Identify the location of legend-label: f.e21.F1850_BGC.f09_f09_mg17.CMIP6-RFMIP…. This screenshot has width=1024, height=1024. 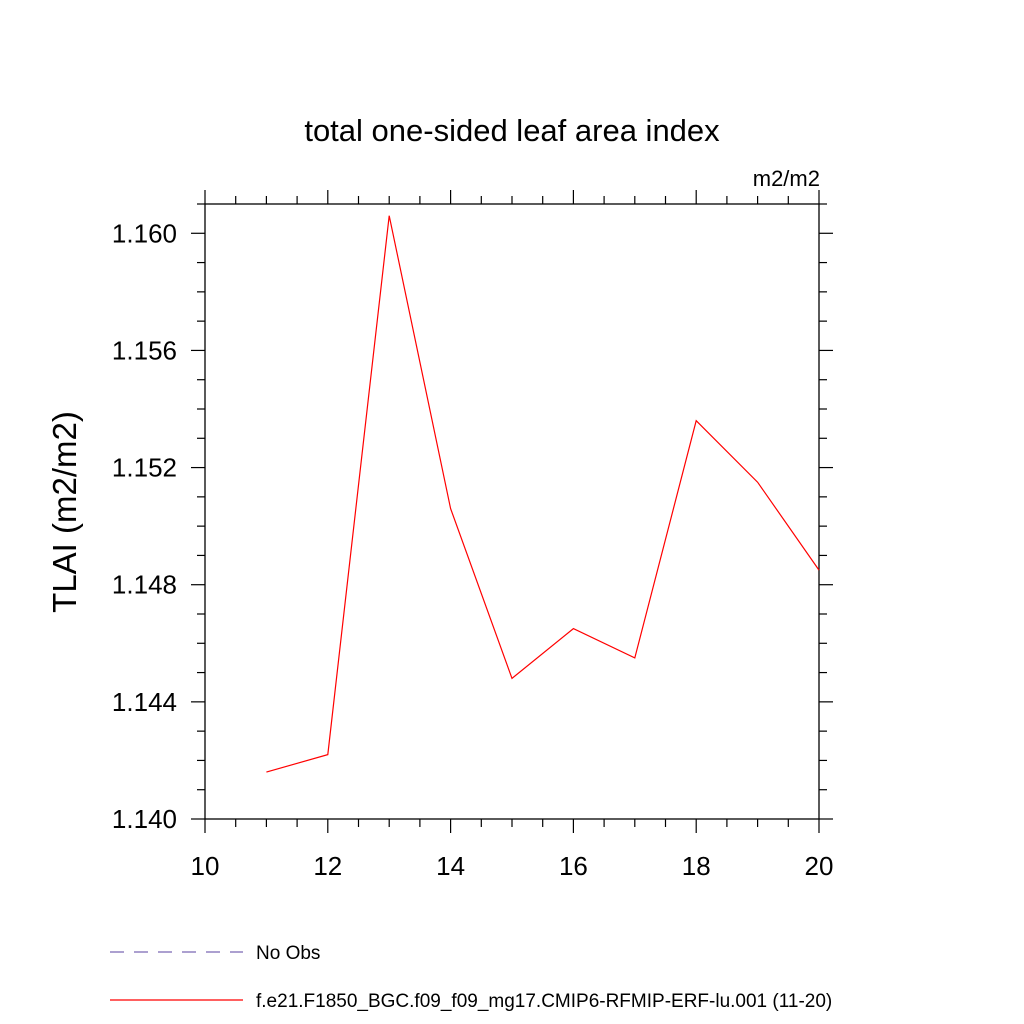
(544, 1001).